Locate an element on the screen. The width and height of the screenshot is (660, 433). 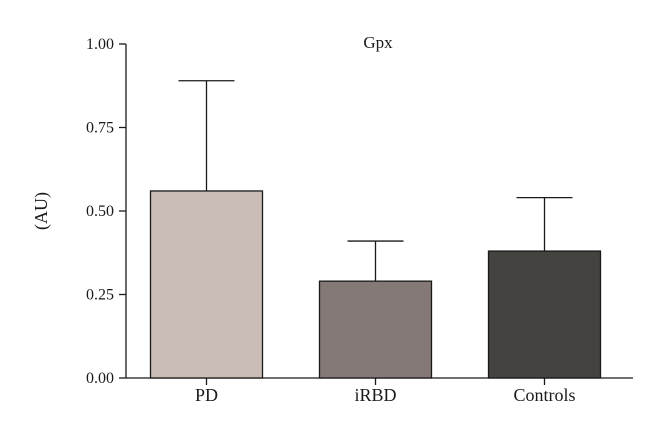
y-tick-label: 1.00 is located at coordinates (100, 44).